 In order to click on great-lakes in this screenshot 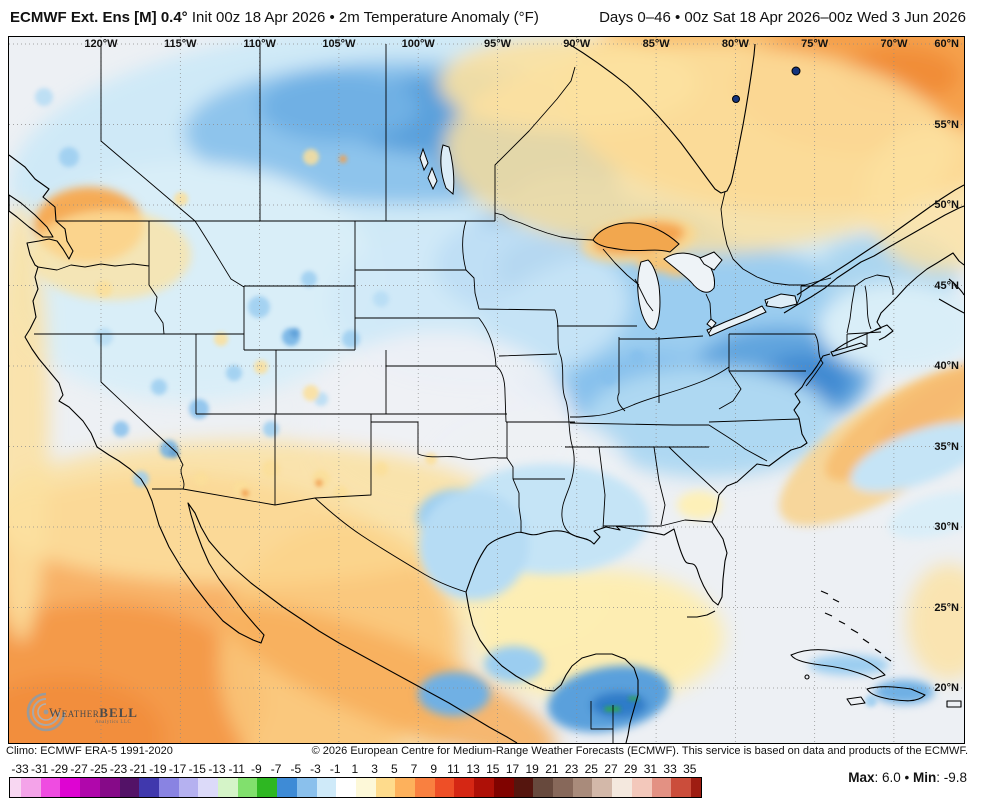, I will do `click(610, 201)`.